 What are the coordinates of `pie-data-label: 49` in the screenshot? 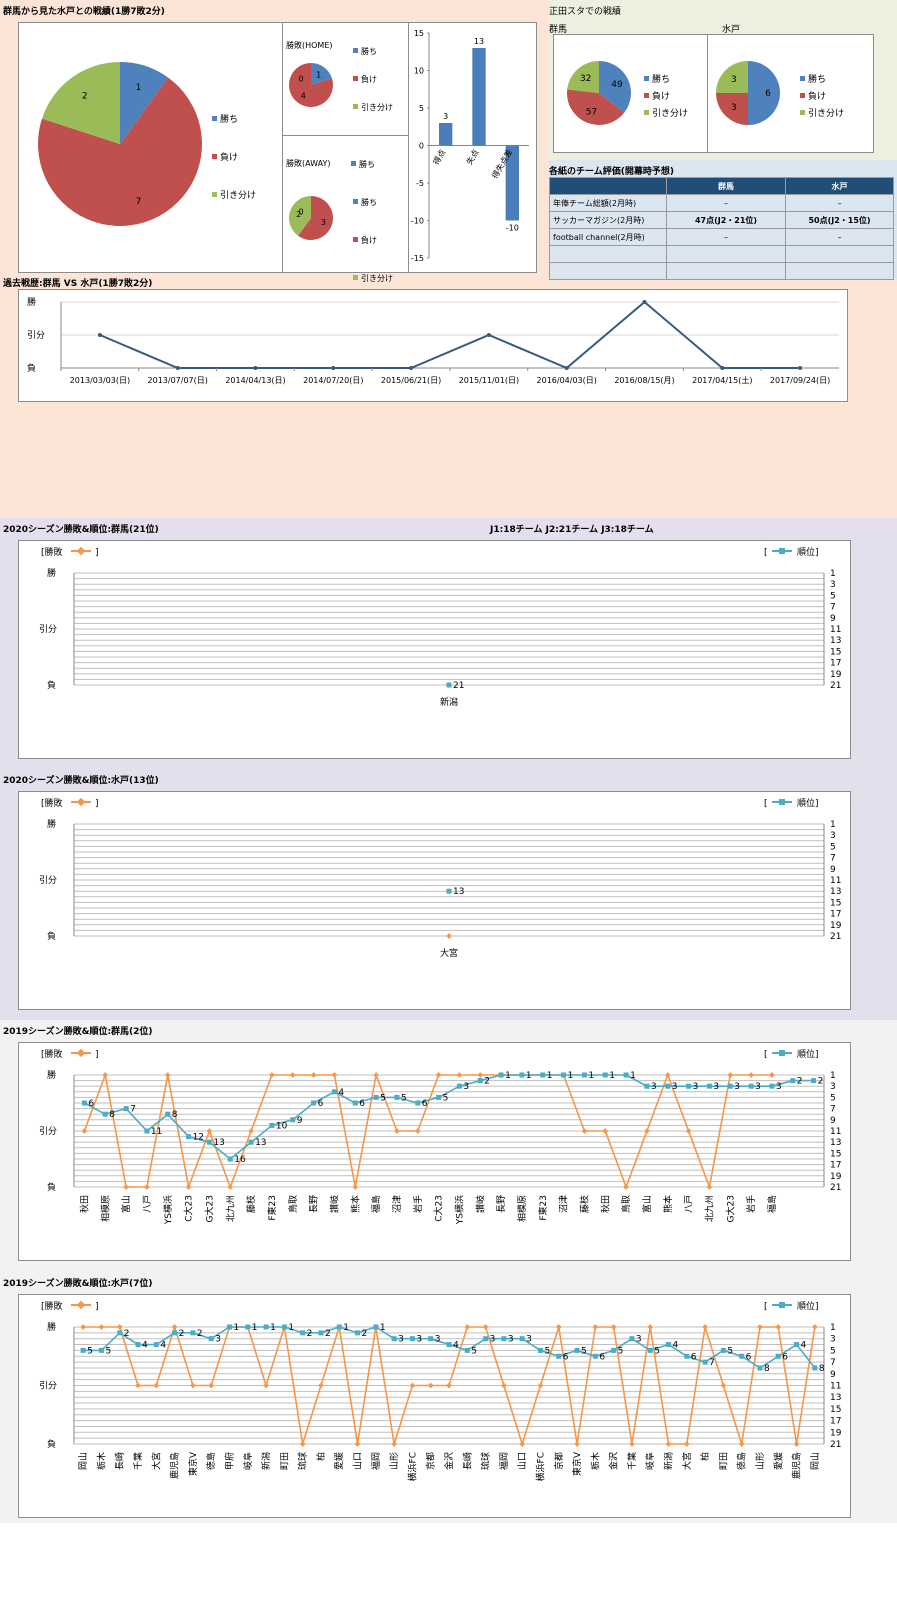 It's located at (617, 85).